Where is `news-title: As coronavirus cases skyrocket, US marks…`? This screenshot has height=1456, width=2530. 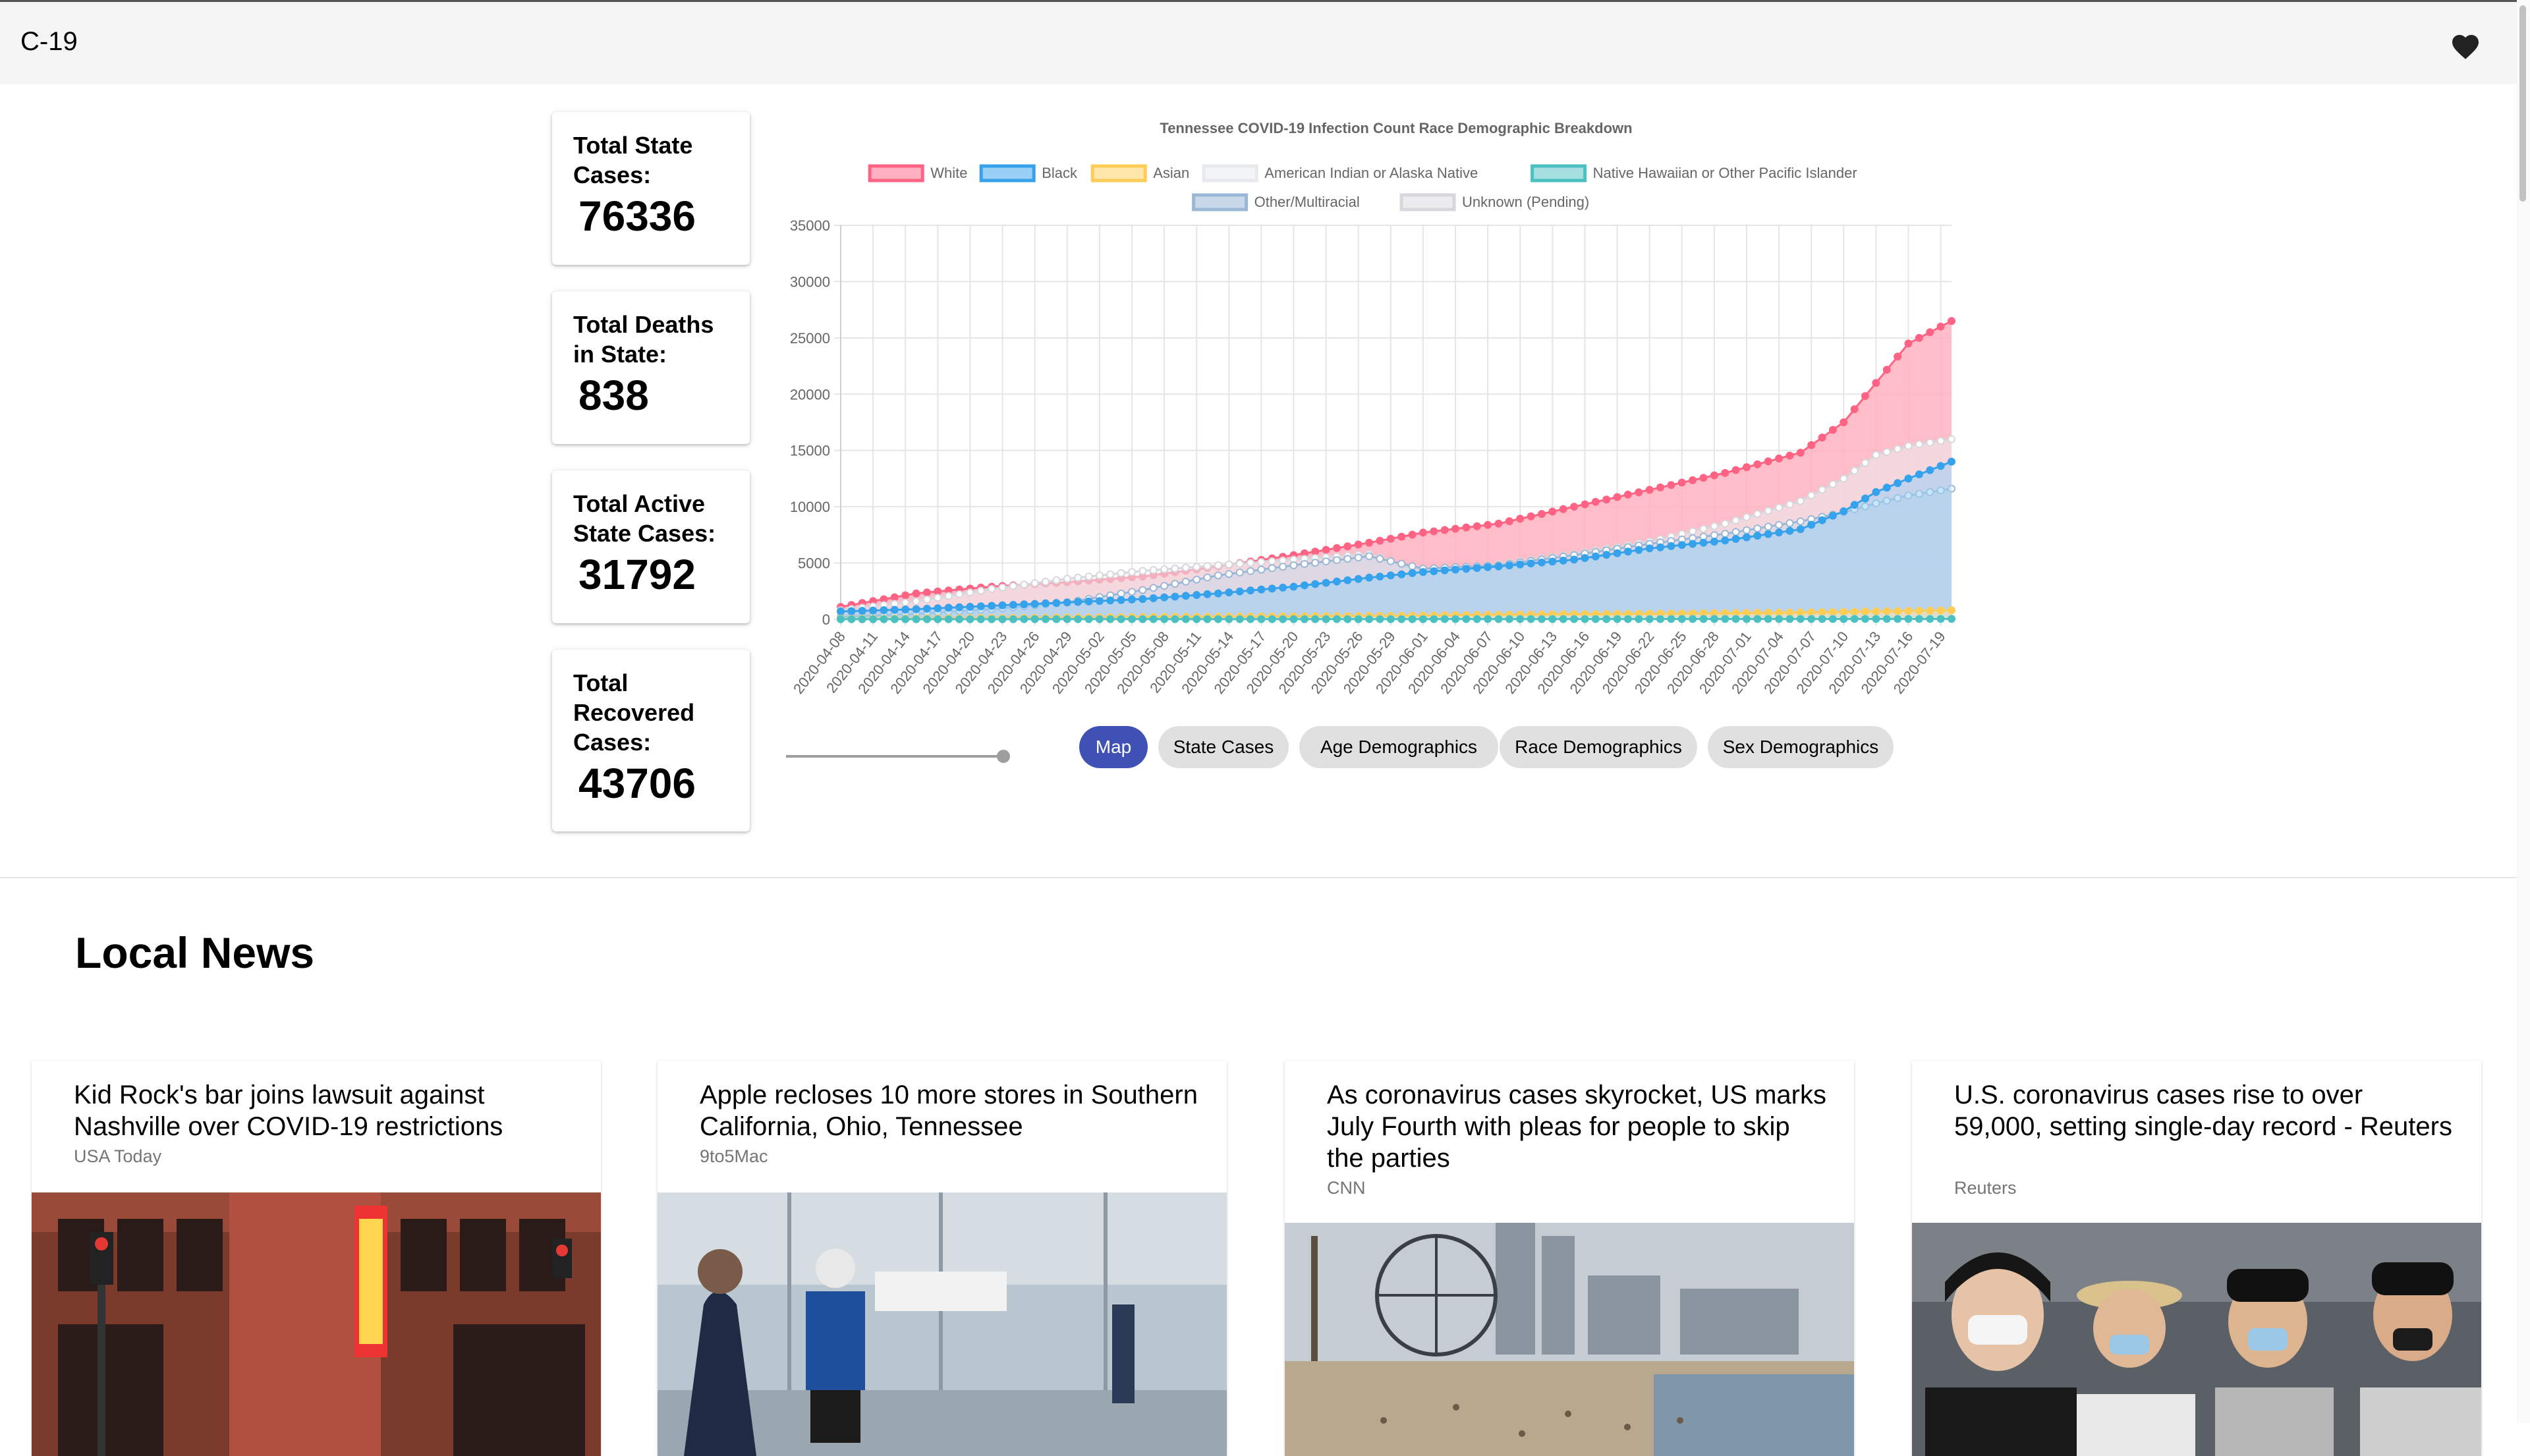 news-title: As coronavirus cases skyrocket, US marks… is located at coordinates (1576, 1126).